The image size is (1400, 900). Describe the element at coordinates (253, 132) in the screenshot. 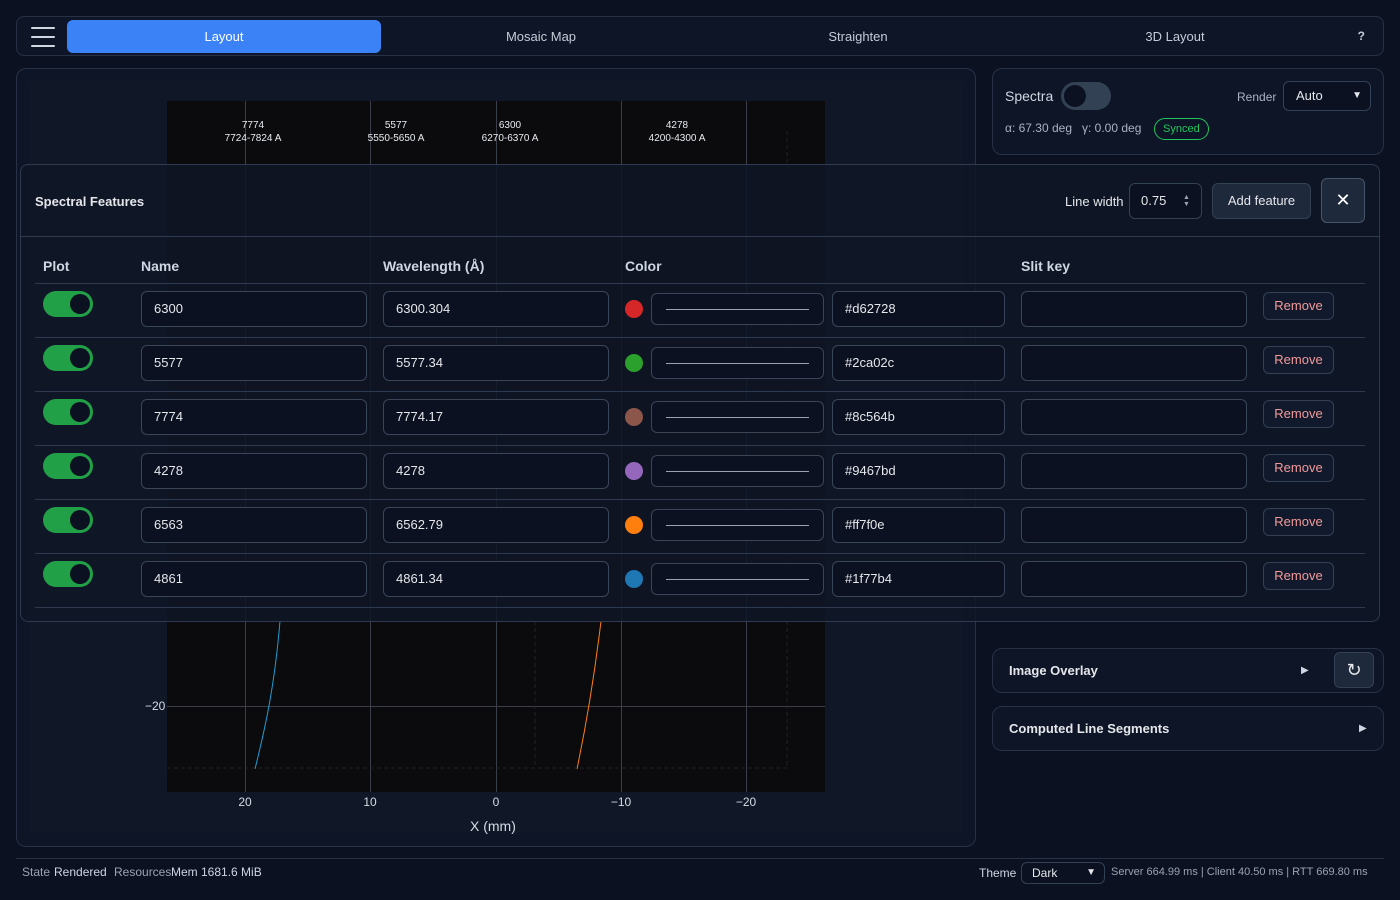

I see `line-label-7774: 7774 7724-7824 A` at that location.